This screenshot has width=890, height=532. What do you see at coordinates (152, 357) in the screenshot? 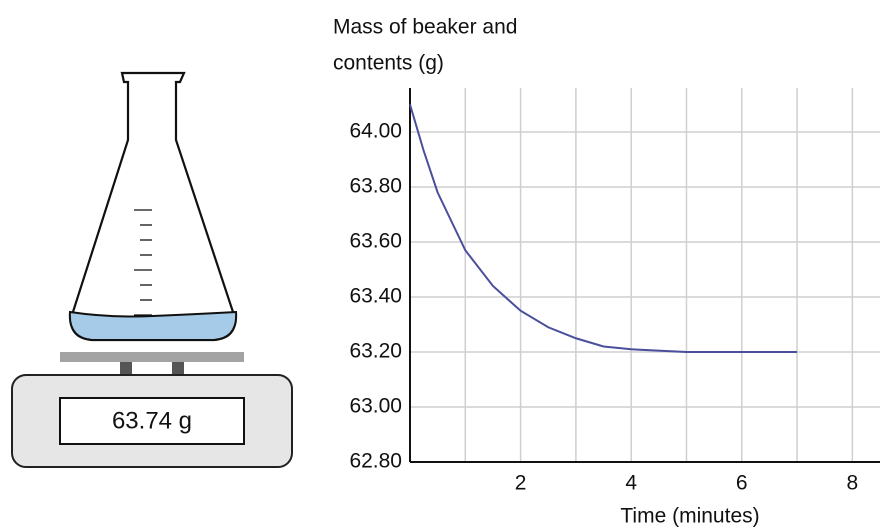
I see `pan` at bounding box center [152, 357].